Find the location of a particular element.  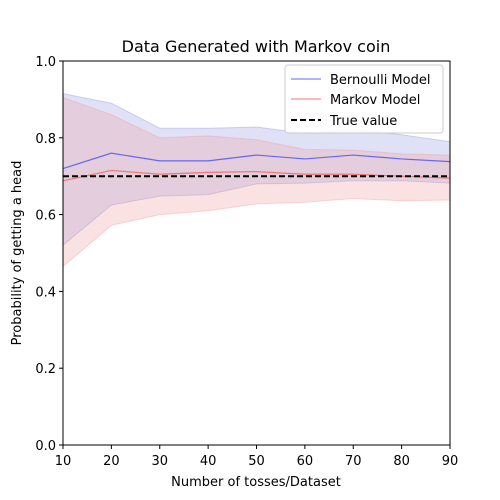

y-tick-label: 0.2 is located at coordinates (45, 369).